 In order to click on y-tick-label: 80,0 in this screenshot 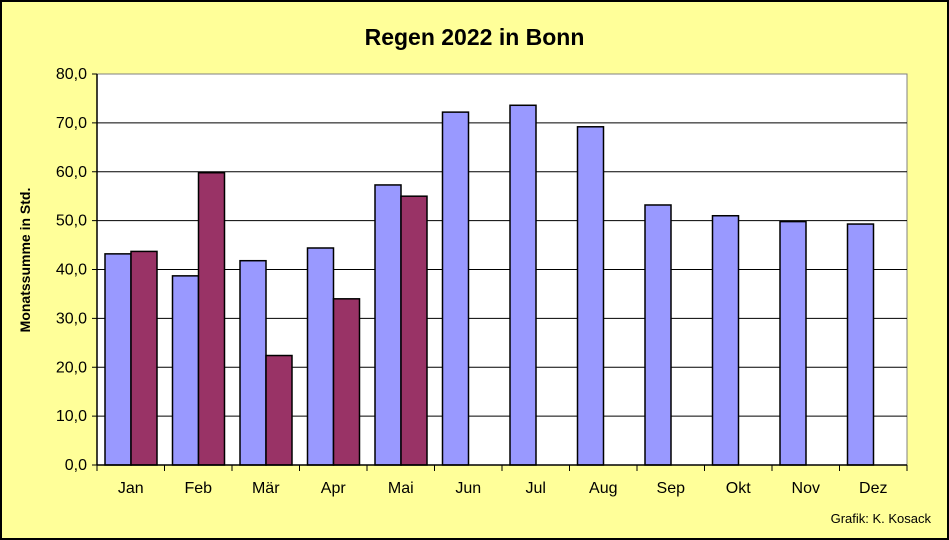, I will do `click(71, 74)`.